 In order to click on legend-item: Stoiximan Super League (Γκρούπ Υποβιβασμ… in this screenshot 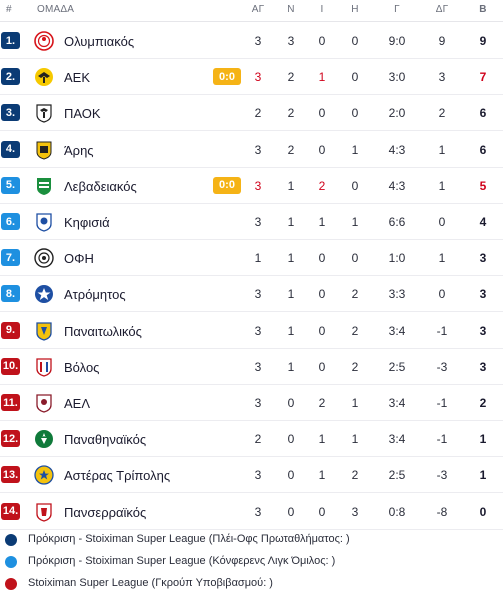, I will do `click(251, 584)`.